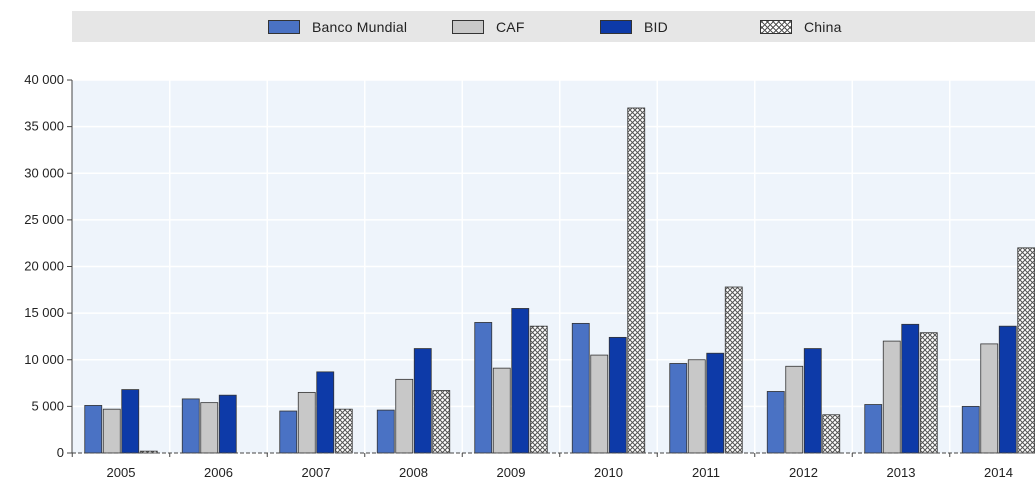  I want to click on bar-bid-2009, so click(520, 381).